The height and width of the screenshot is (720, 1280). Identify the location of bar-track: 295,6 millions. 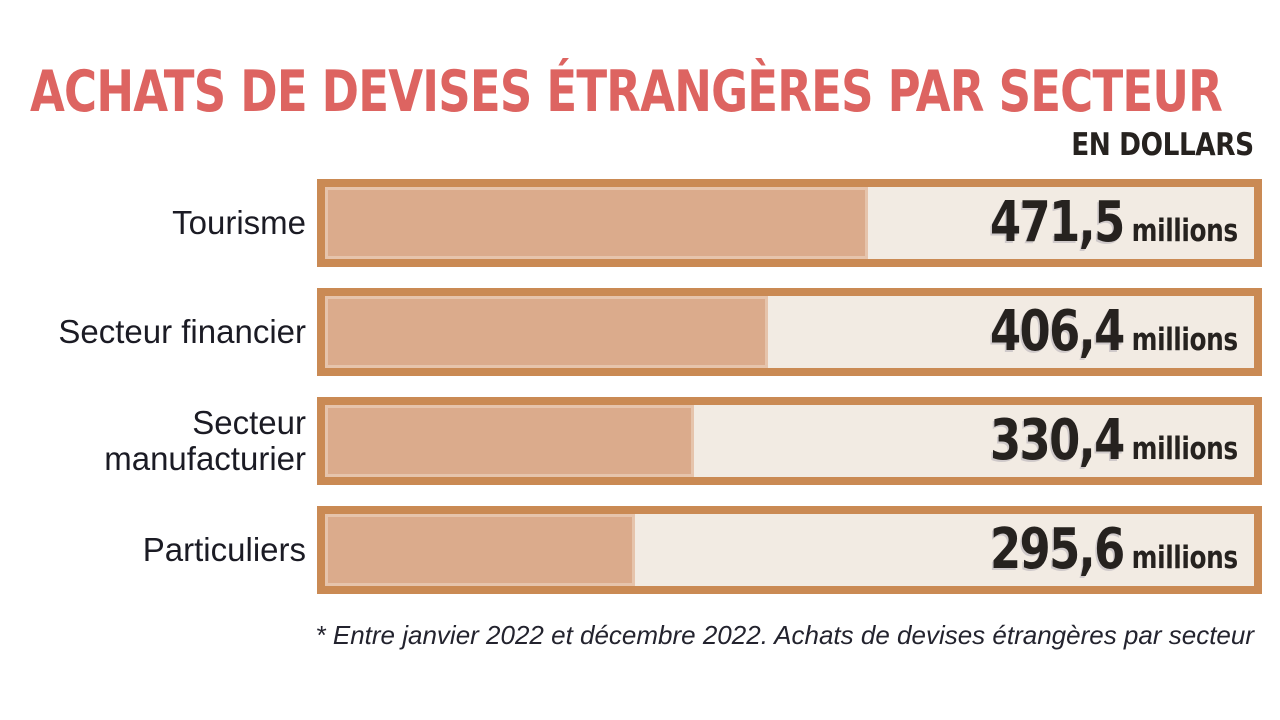
(789, 550).